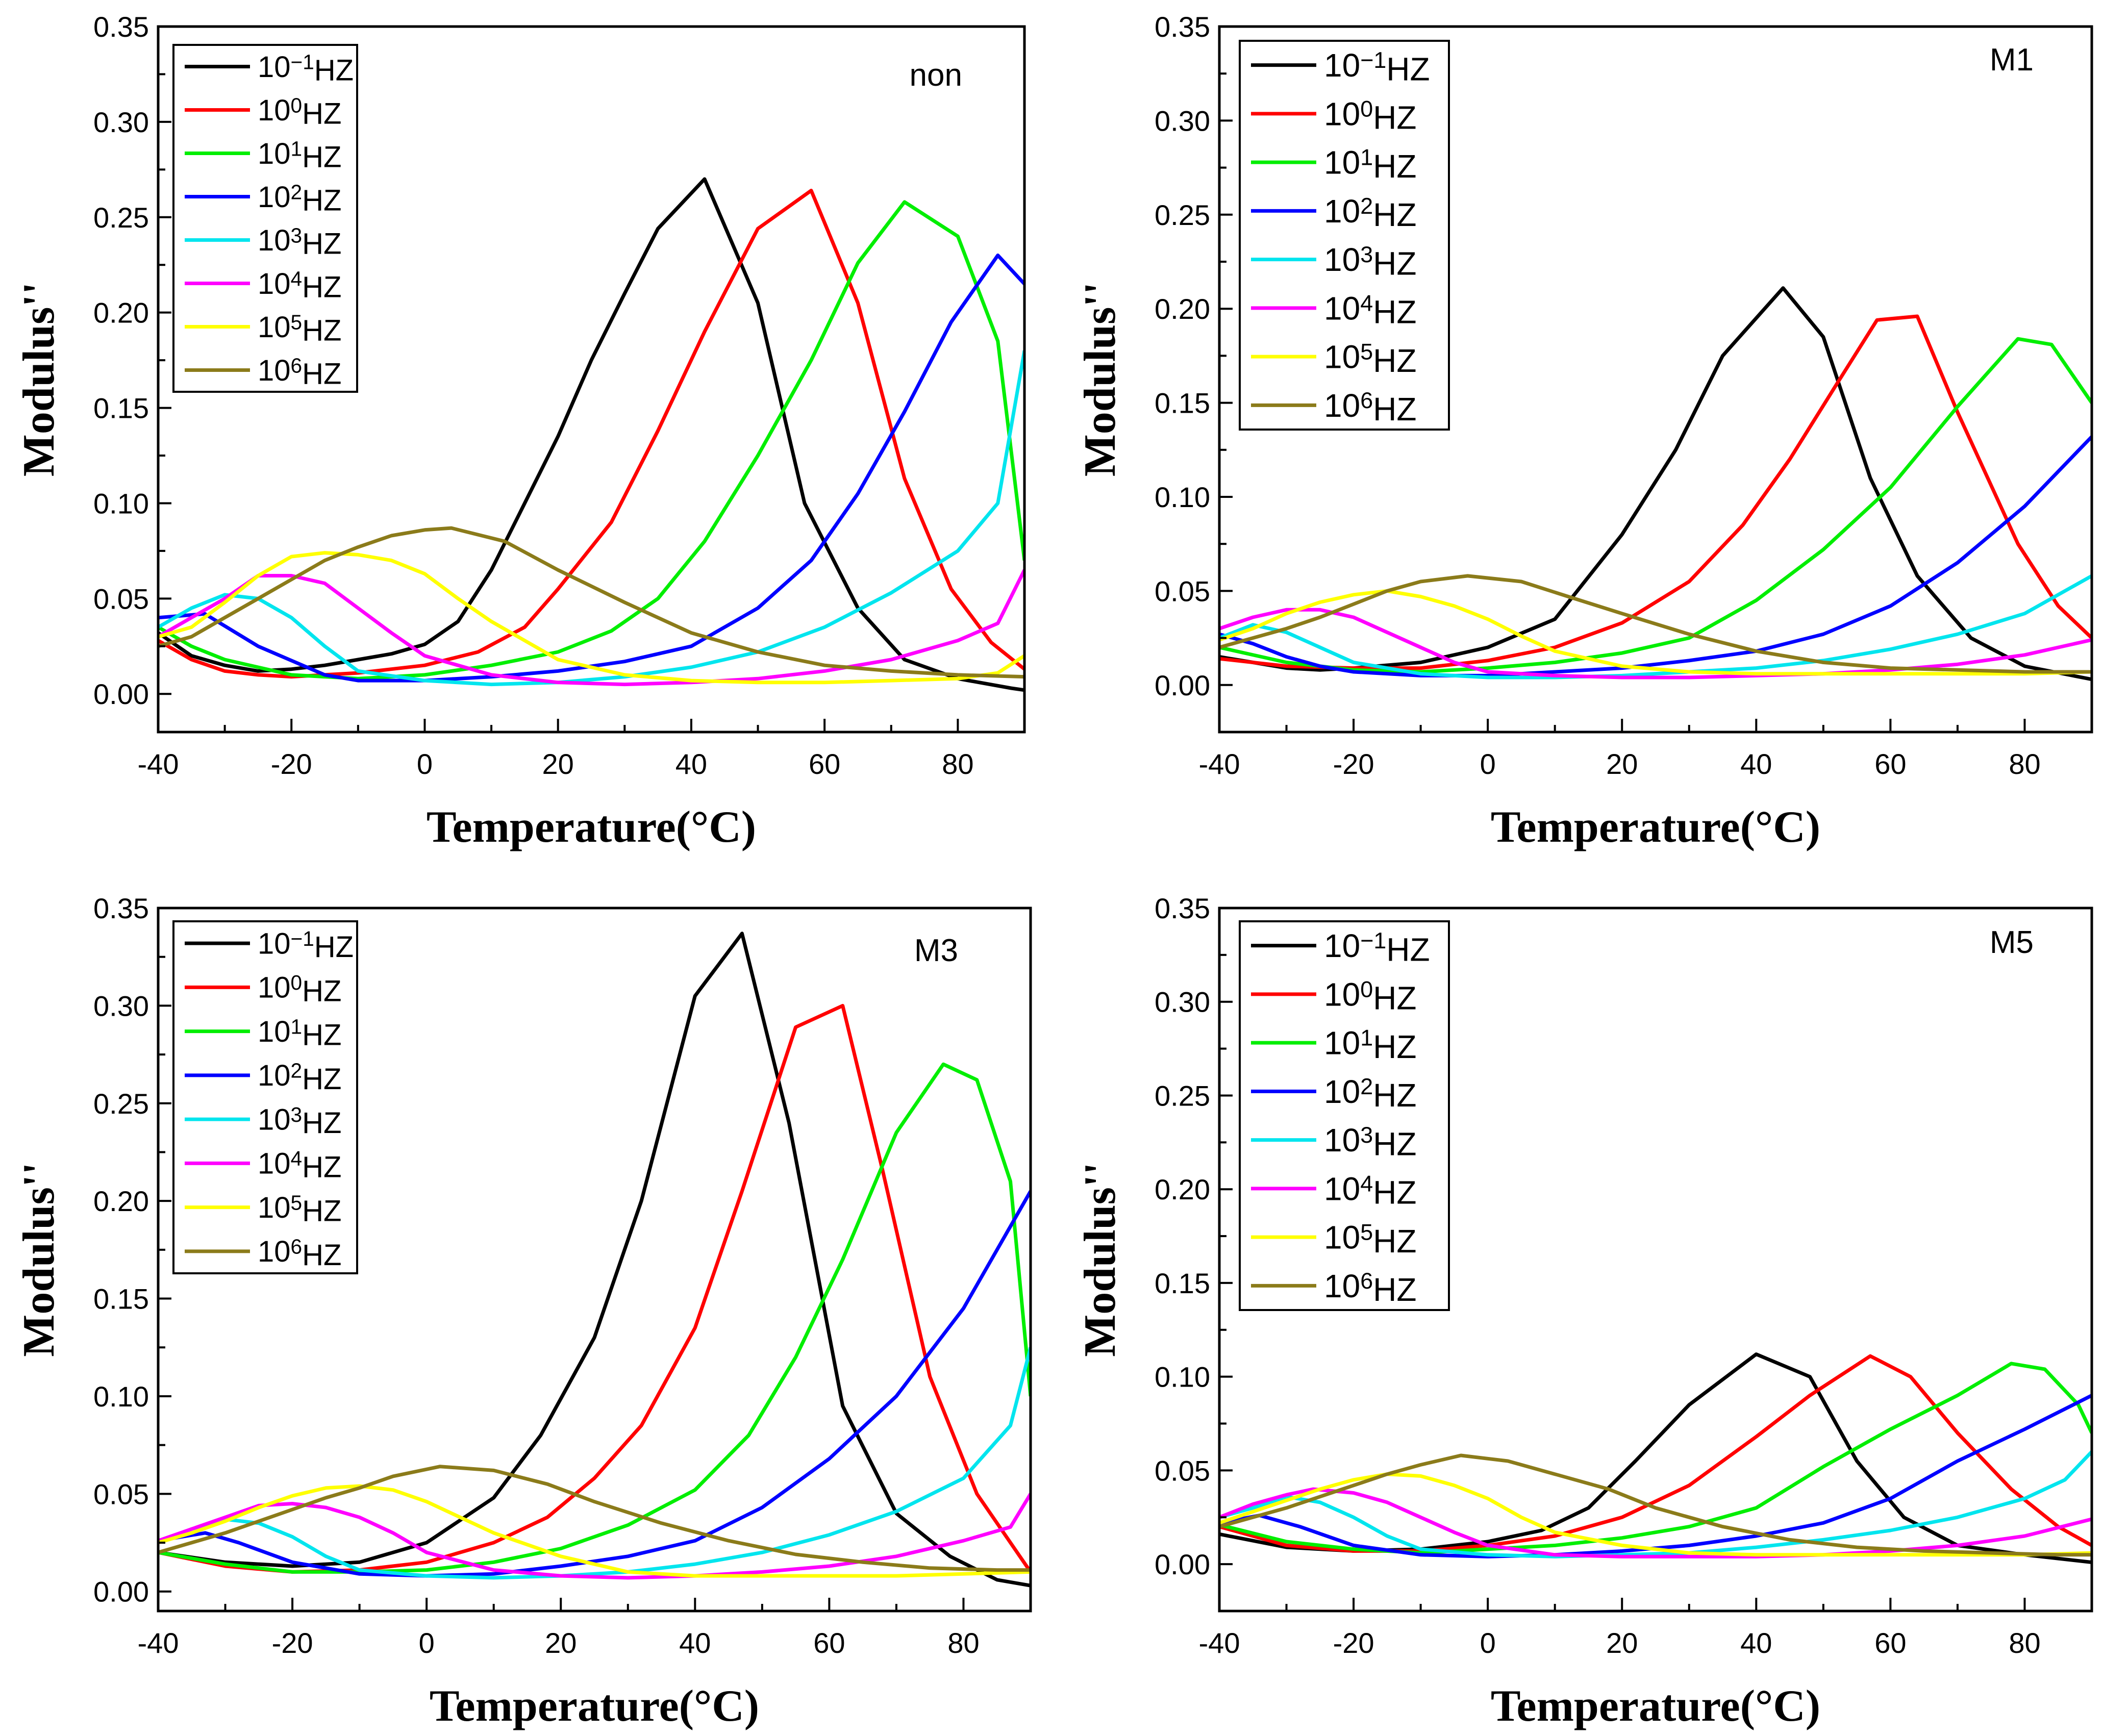 This screenshot has height=1736, width=2103. What do you see at coordinates (1370, 1093) in the screenshot?
I see `legend-label: 102HZ` at bounding box center [1370, 1093].